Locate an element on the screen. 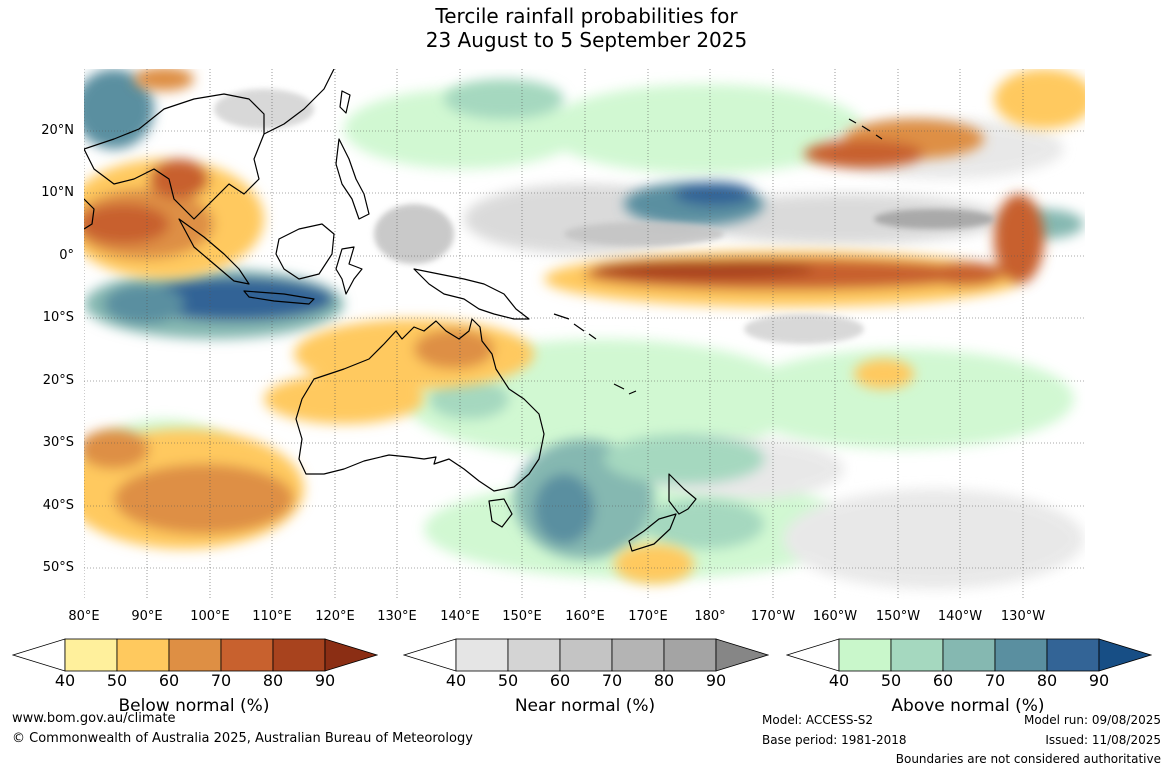  fiji-islands is located at coordinates (625, 389).